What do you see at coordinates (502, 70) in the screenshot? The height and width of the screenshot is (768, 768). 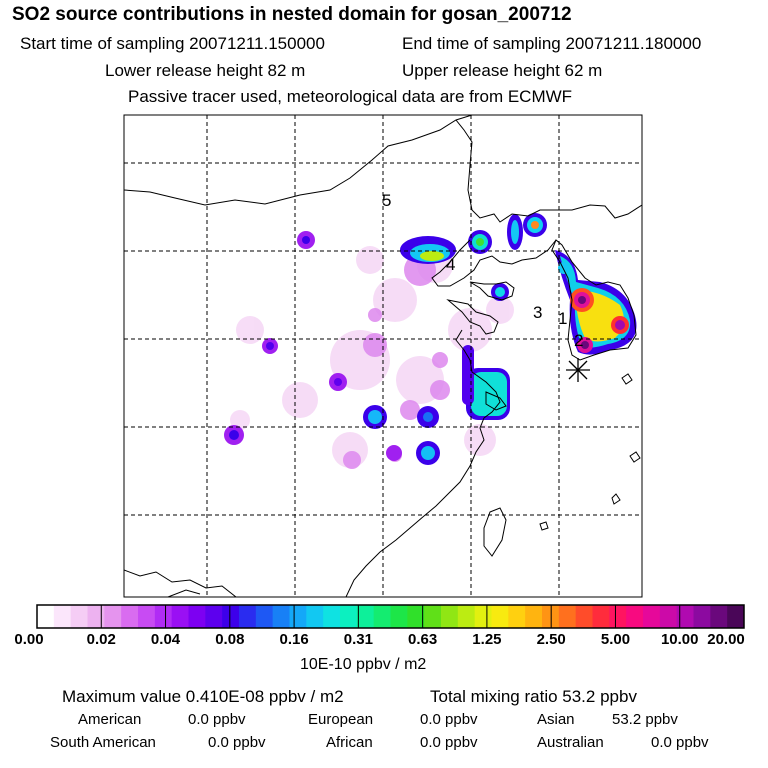 I see `upper-height-label: Upper release height 62 m` at bounding box center [502, 70].